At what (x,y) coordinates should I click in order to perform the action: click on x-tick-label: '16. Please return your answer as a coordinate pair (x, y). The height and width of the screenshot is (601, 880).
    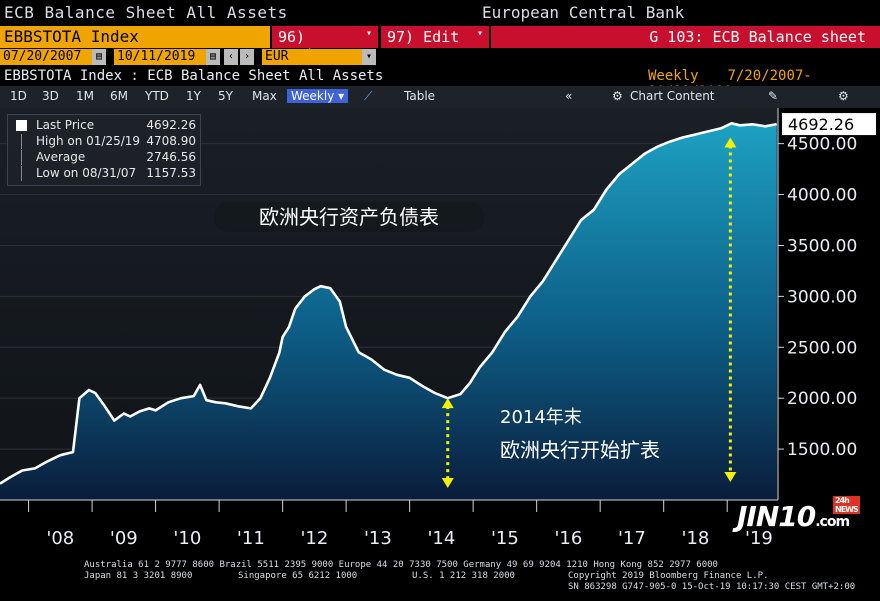
    Looking at the image, I should click on (568, 538).